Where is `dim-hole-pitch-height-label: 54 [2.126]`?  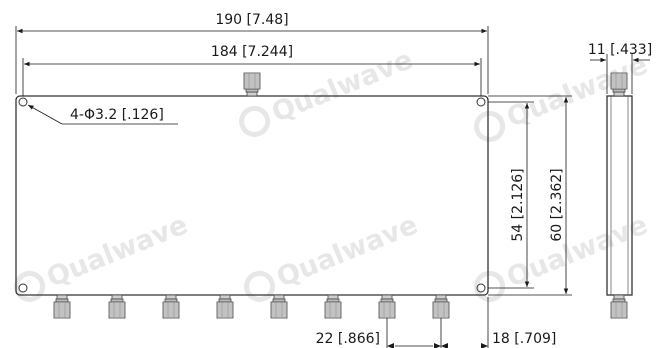
dim-hole-pitch-height-label: 54 [2.126] is located at coordinates (518, 204).